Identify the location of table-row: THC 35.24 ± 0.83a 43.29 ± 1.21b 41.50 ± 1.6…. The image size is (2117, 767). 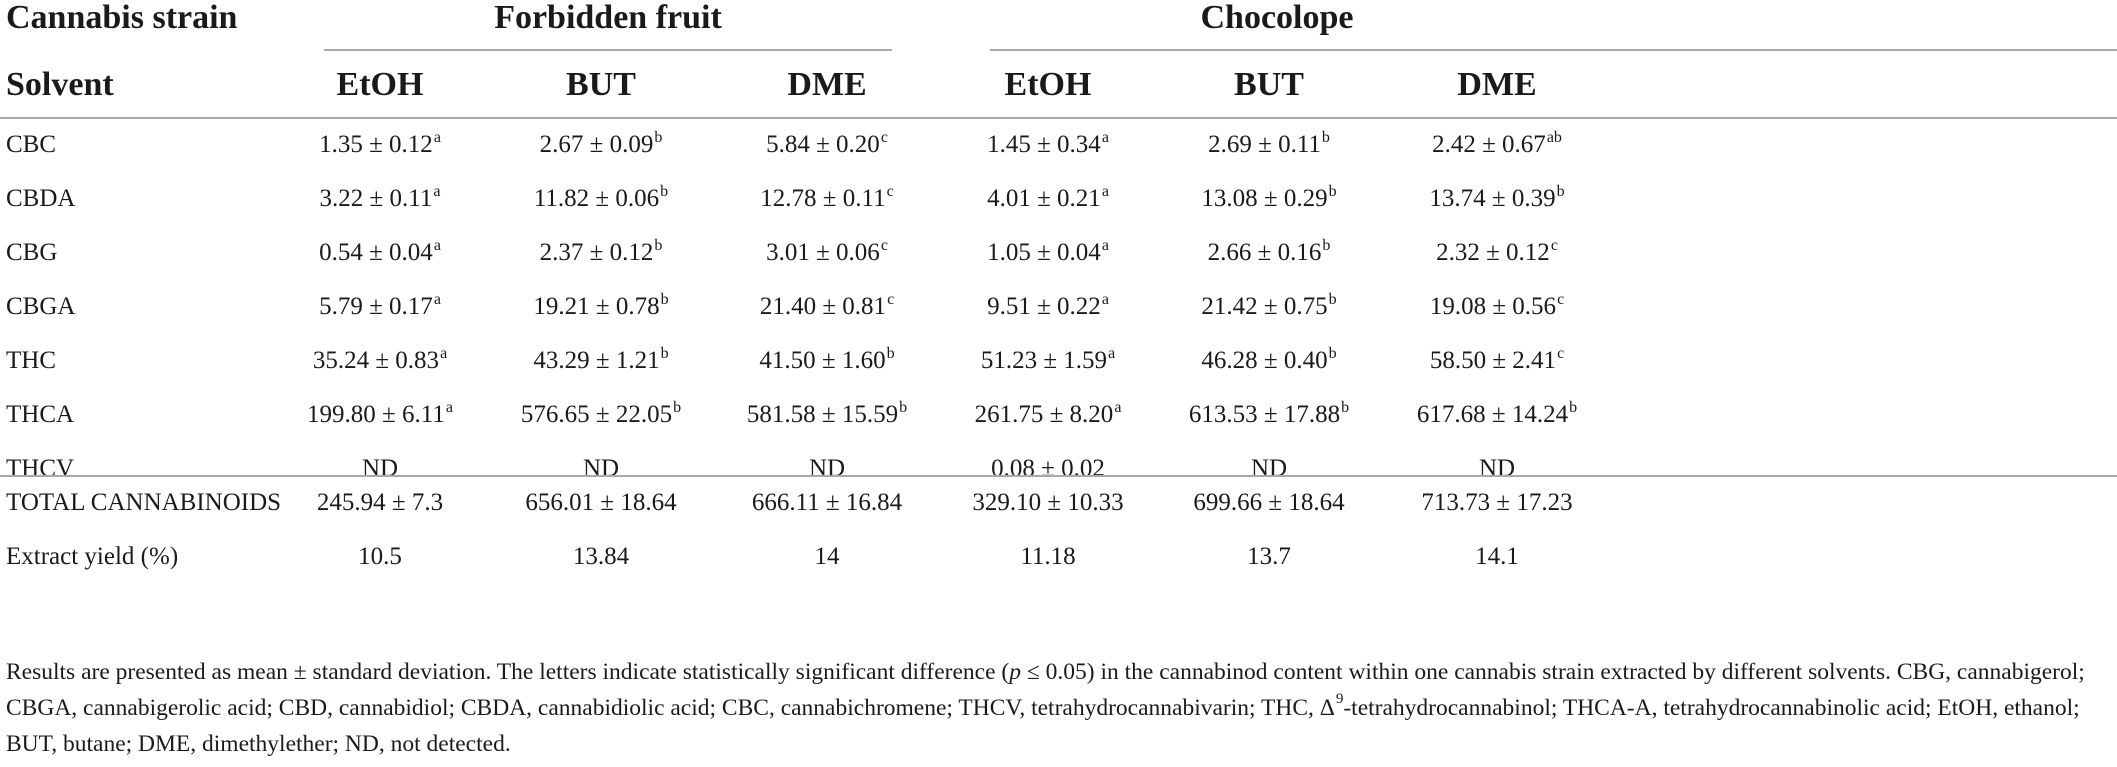
(1058, 361).